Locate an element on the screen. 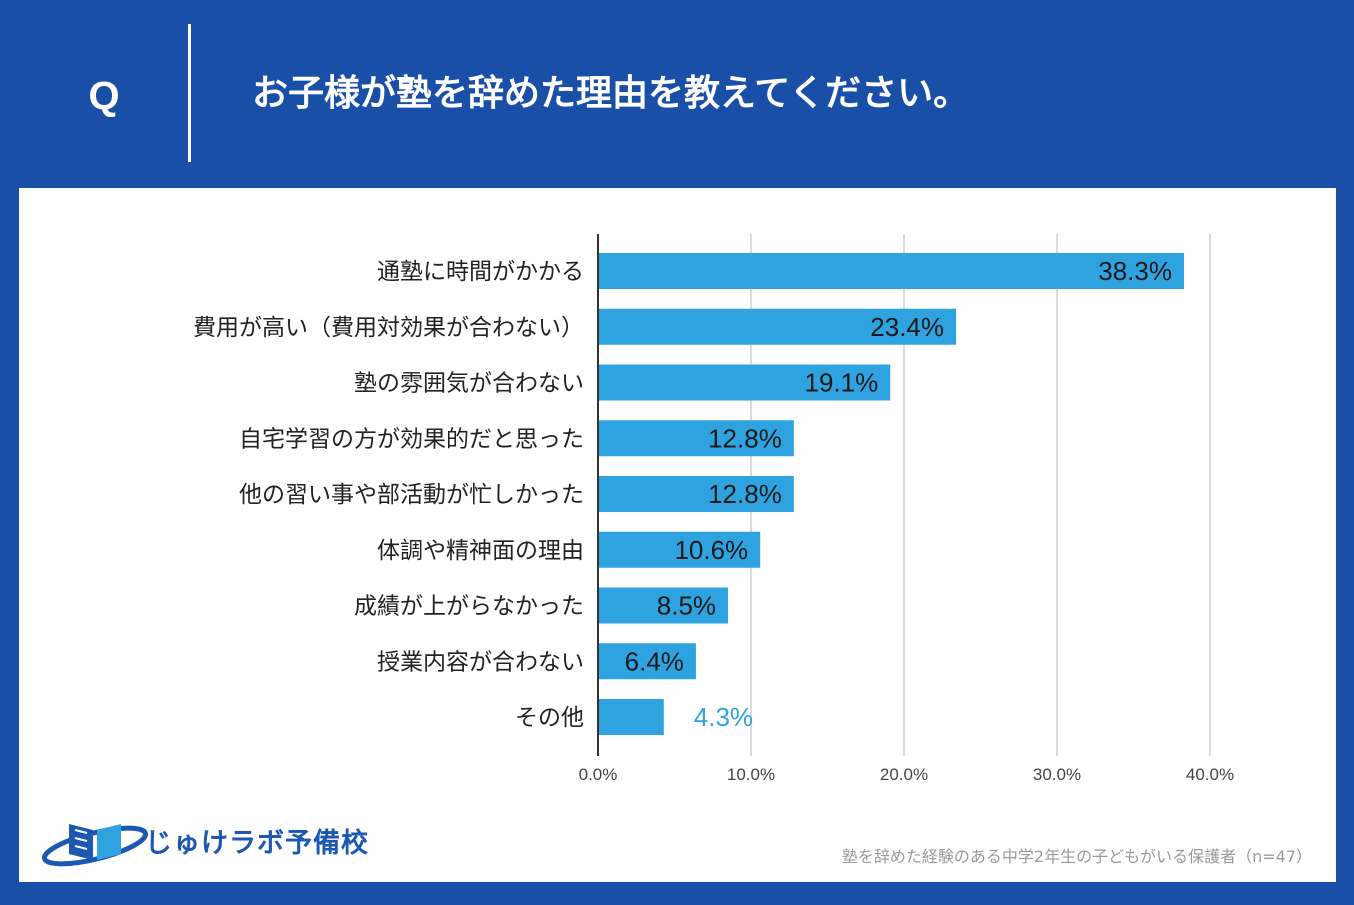 The height and width of the screenshot is (905, 1354). value-label: 23.4% is located at coordinates (907, 327).